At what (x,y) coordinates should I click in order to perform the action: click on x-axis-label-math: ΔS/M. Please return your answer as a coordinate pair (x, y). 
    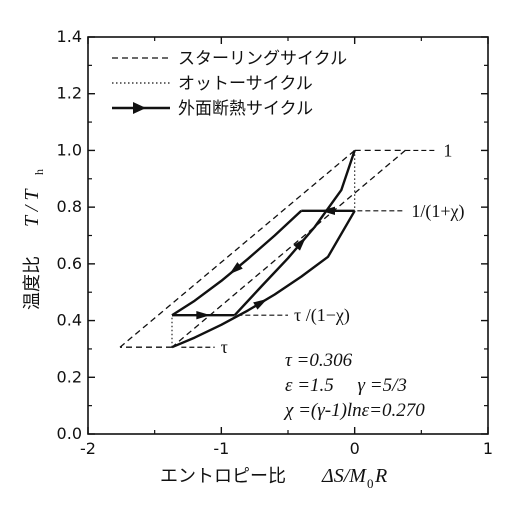
    Looking at the image, I should click on (344, 476).